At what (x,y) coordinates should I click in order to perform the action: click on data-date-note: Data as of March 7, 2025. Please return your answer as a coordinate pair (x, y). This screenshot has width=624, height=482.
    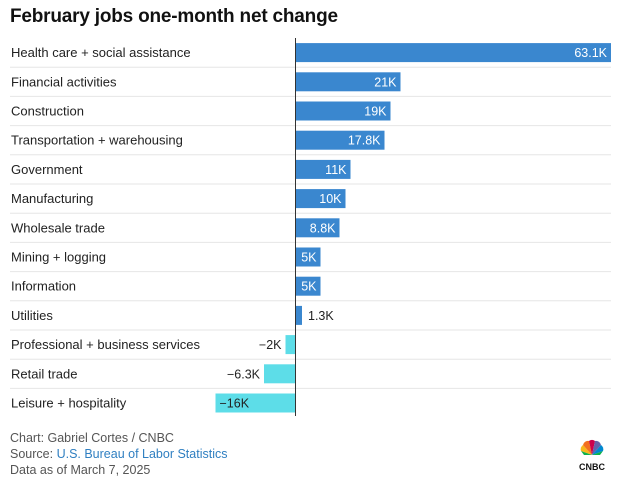
    Looking at the image, I should click on (80, 470).